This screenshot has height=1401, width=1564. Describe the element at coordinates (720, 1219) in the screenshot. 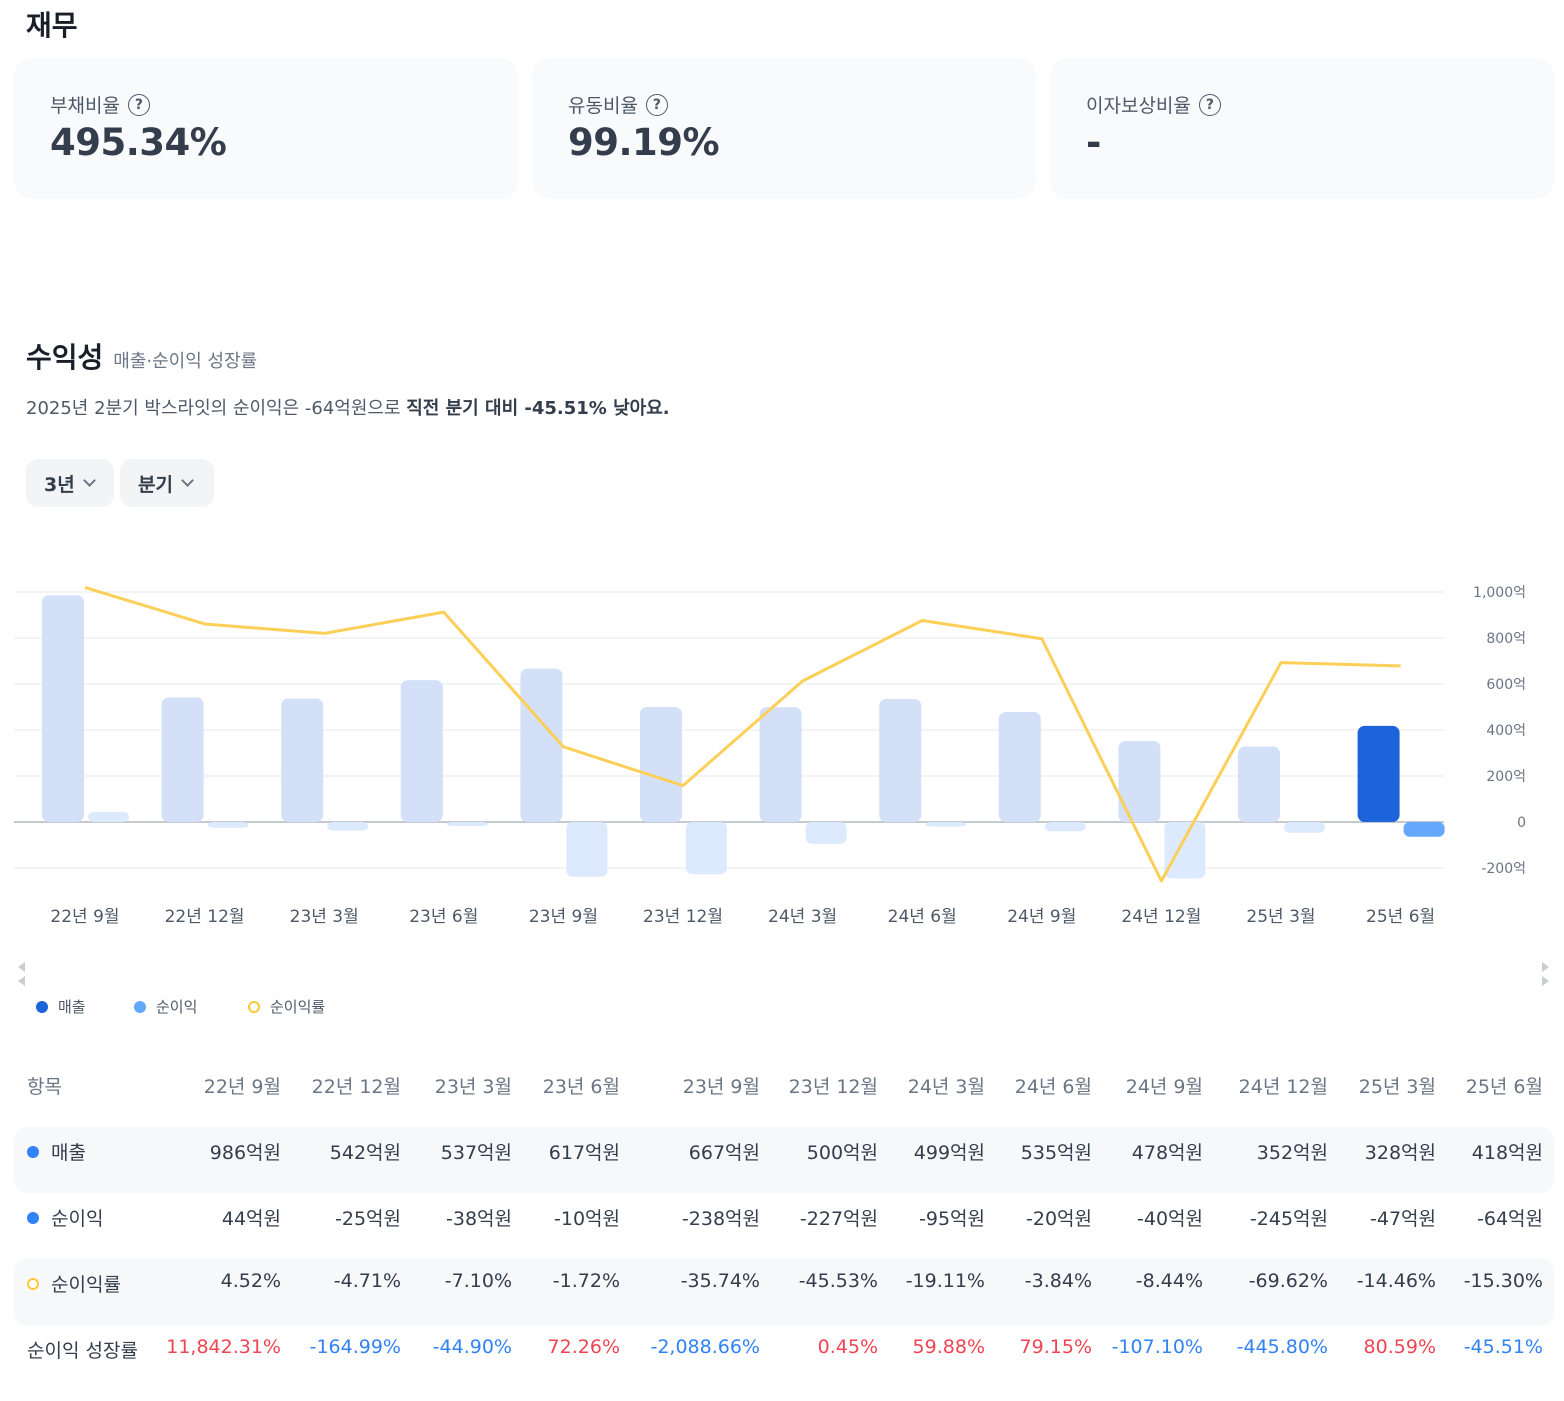

I see `table-cell: -238억원` at that location.